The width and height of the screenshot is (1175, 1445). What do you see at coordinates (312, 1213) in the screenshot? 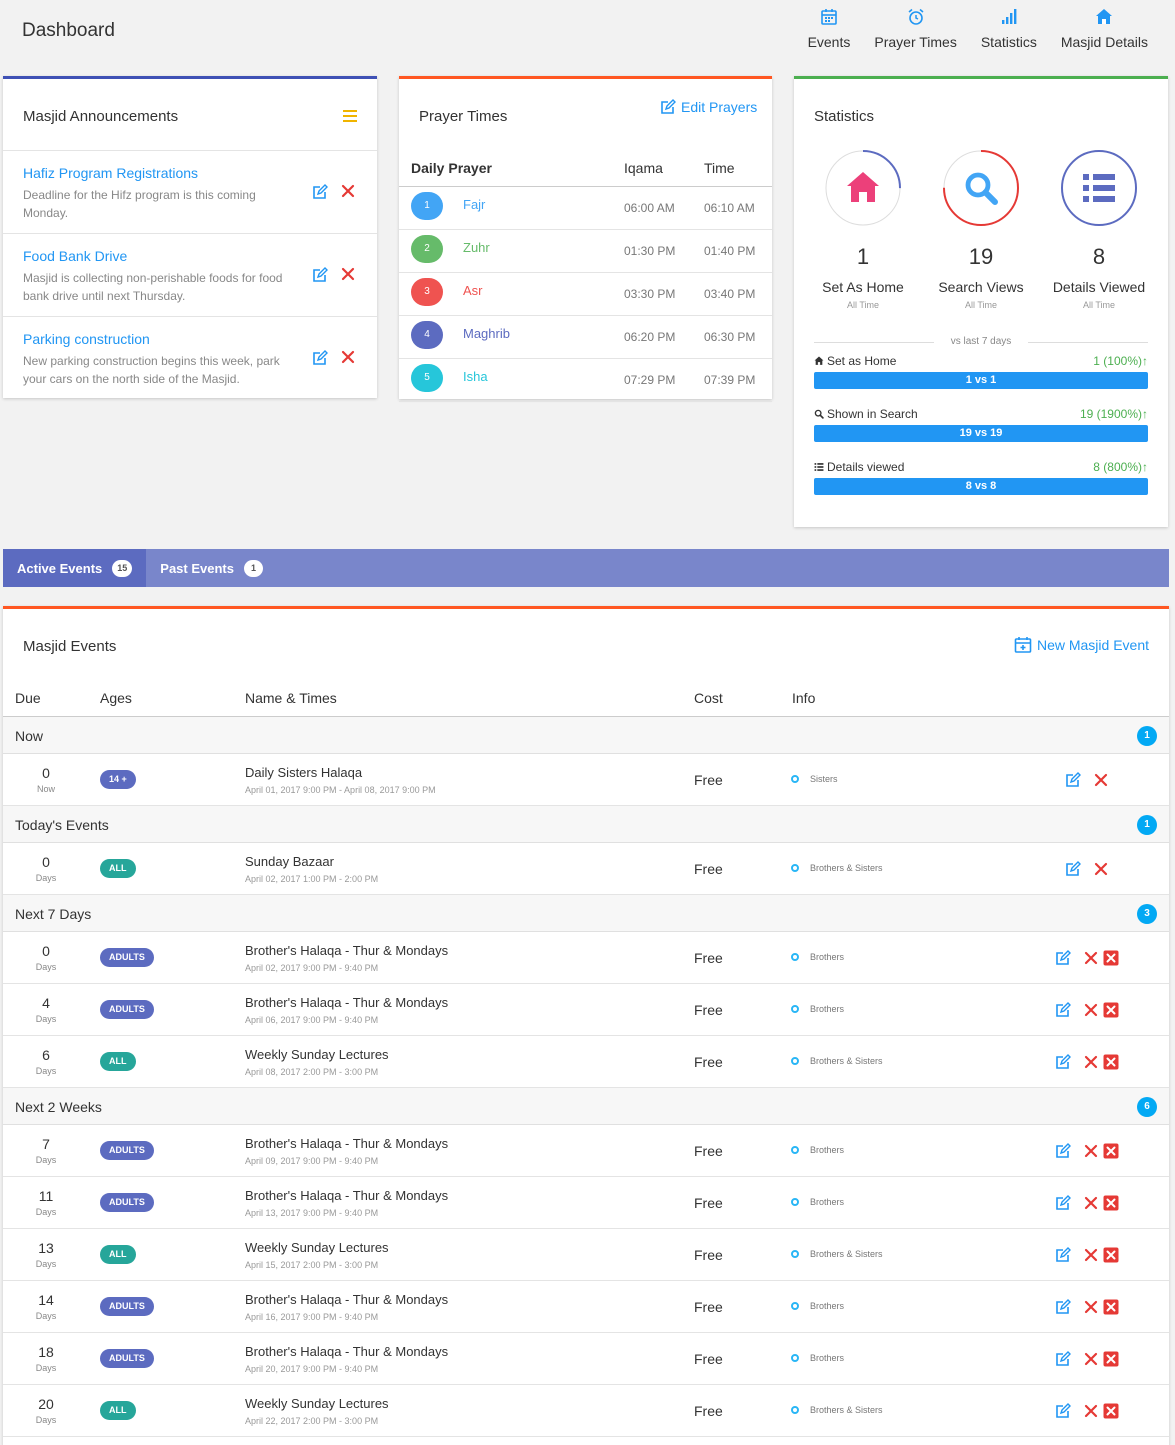
I see `event-time: April 13, 2017 9:00 PM - 9:40 PM` at bounding box center [312, 1213].